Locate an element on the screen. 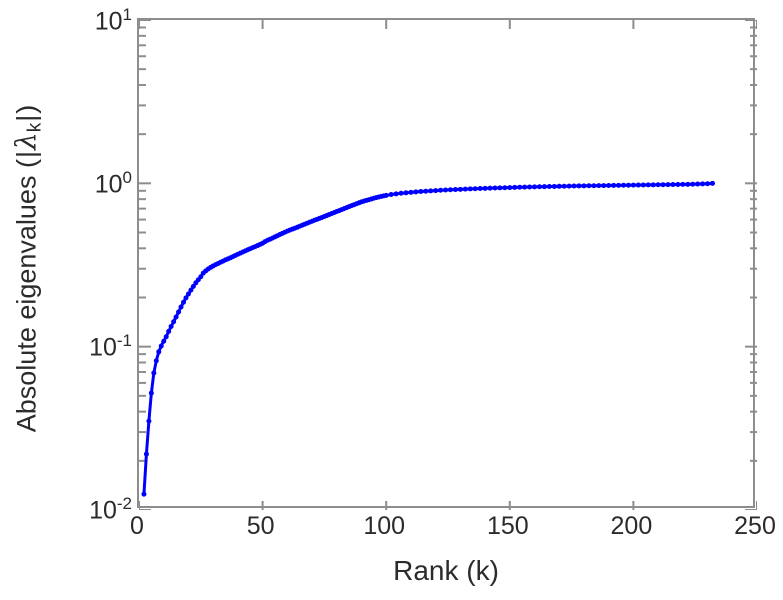  x-tick-label-0: 0 is located at coordinates (137, 526).